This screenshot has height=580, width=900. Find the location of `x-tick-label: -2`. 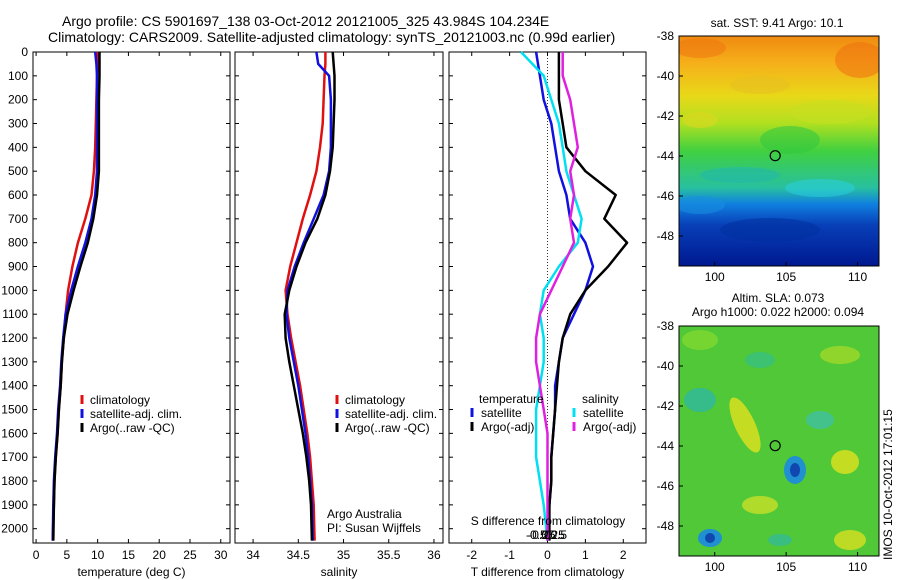

x-tick-label: -2 is located at coordinates (471, 555).